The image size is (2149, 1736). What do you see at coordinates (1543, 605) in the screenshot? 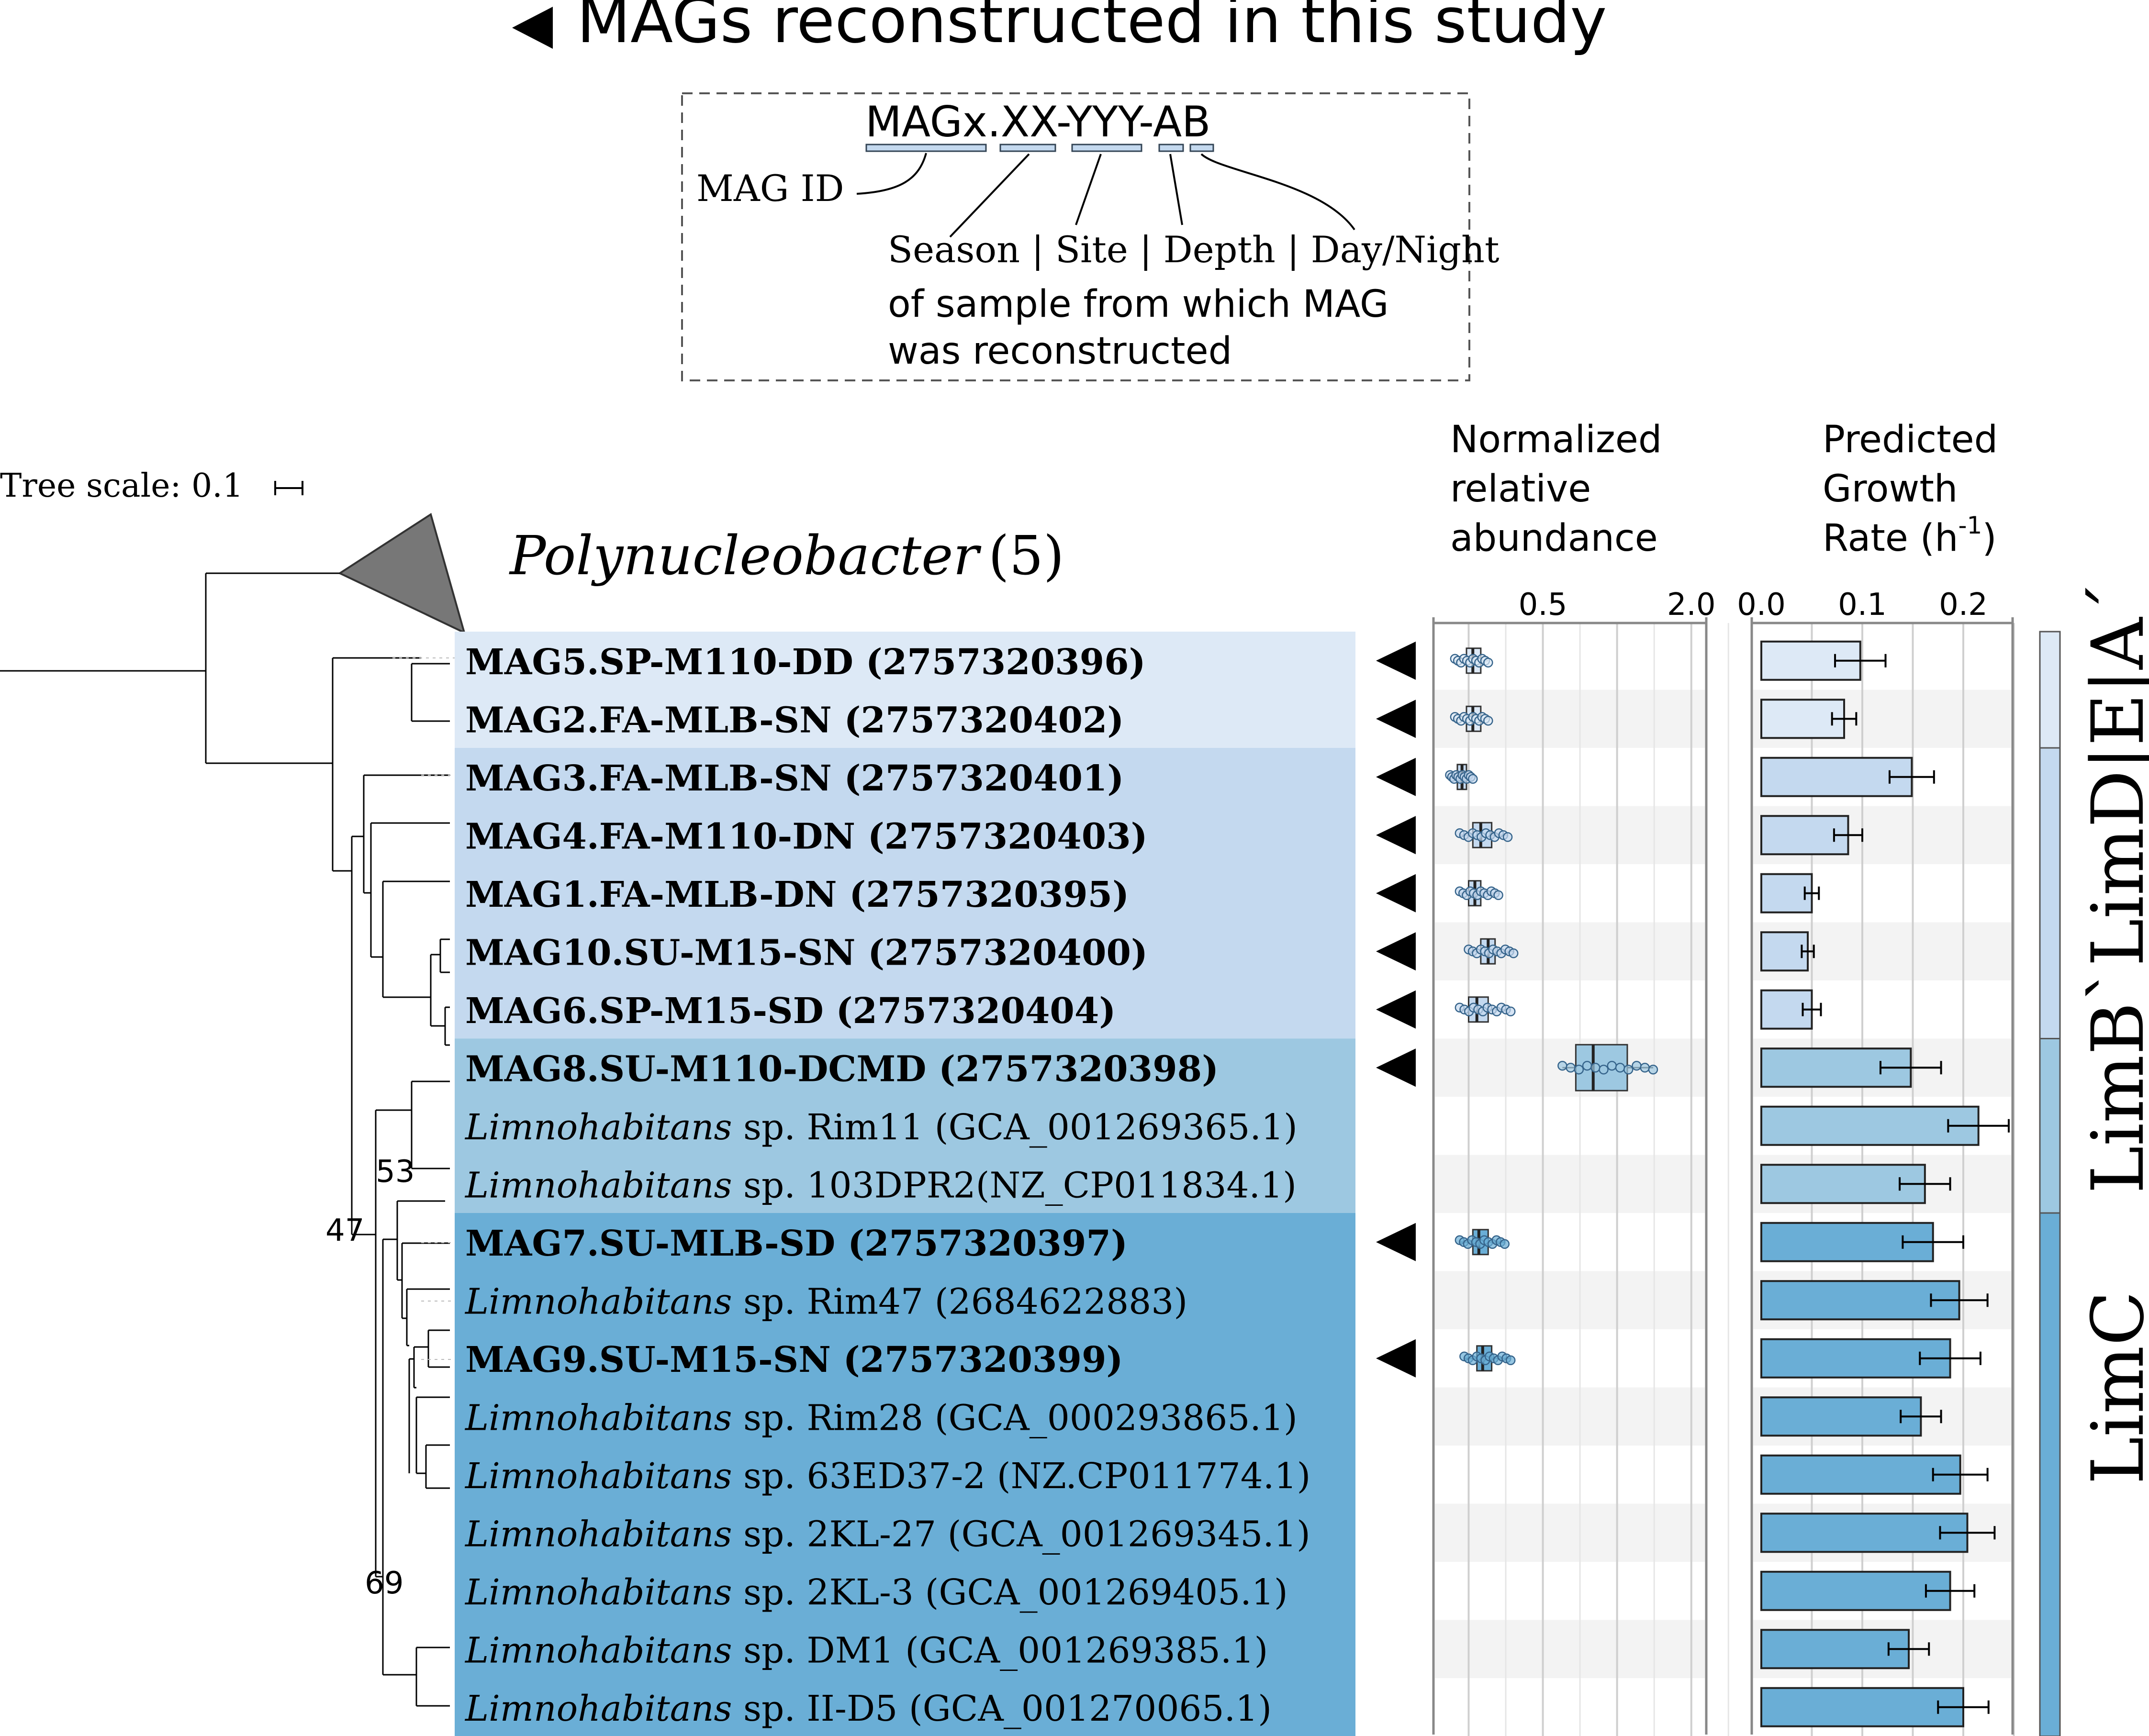
I see `abundance-tick-label: 0.5` at bounding box center [1543, 605].